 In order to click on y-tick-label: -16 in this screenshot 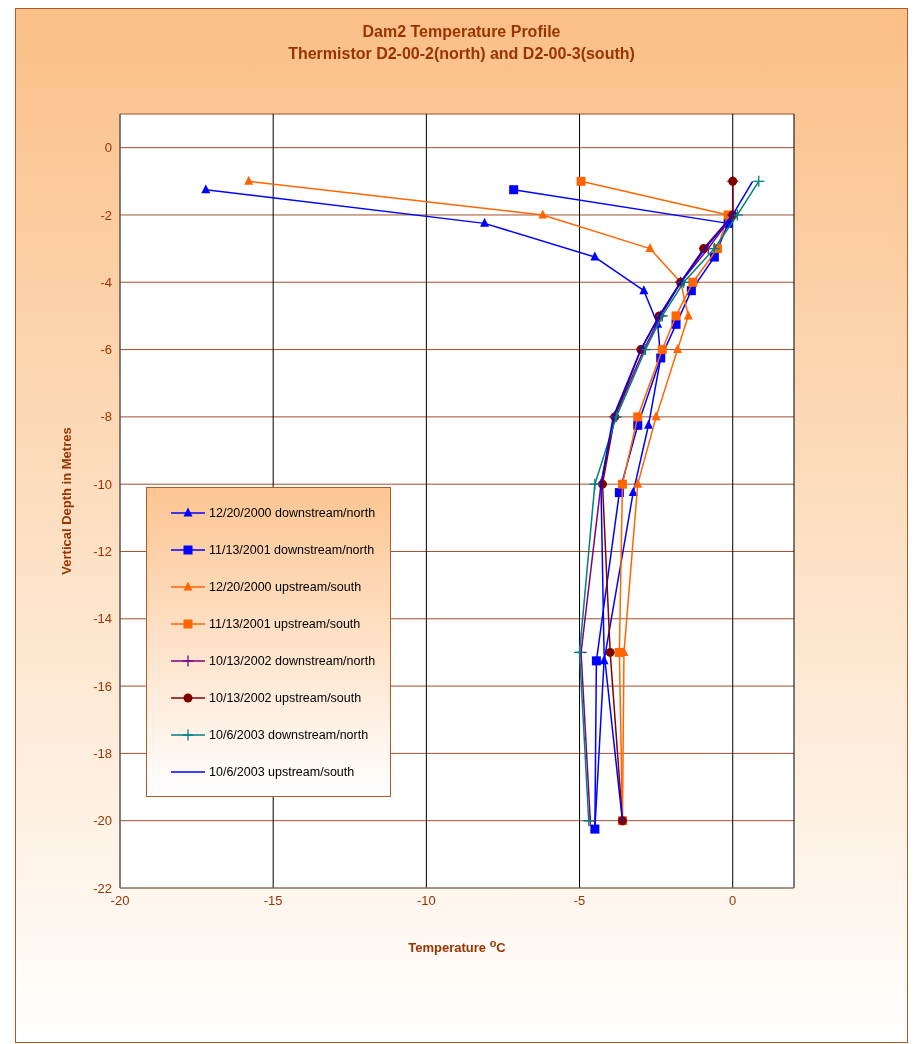, I will do `click(102, 686)`.